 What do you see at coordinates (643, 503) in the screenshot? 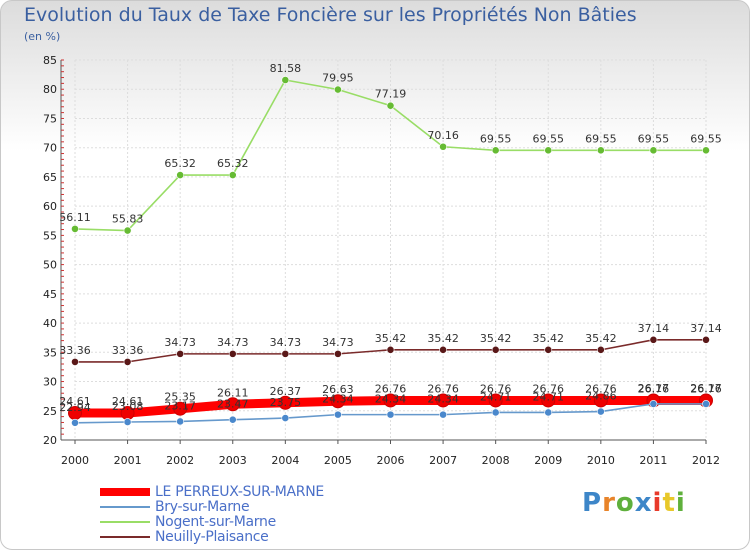
I see `logo-letter: x` at bounding box center [643, 503].